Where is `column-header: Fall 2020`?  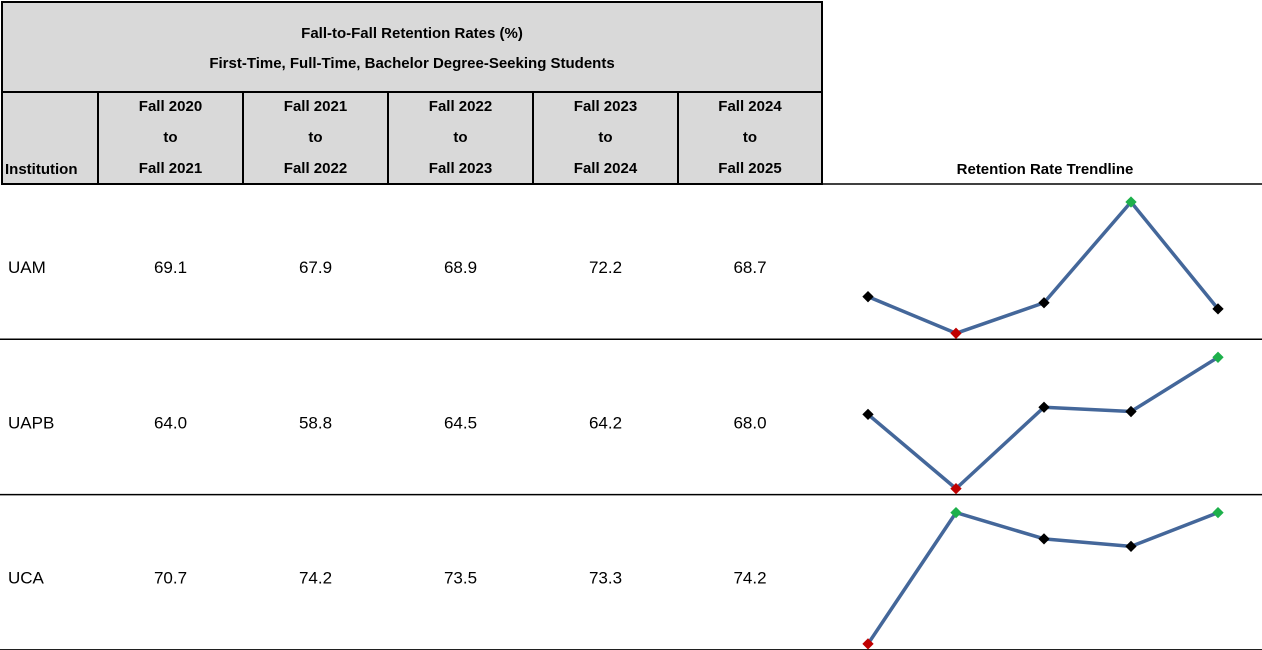
column-header: Fall 2020 is located at coordinates (170, 106).